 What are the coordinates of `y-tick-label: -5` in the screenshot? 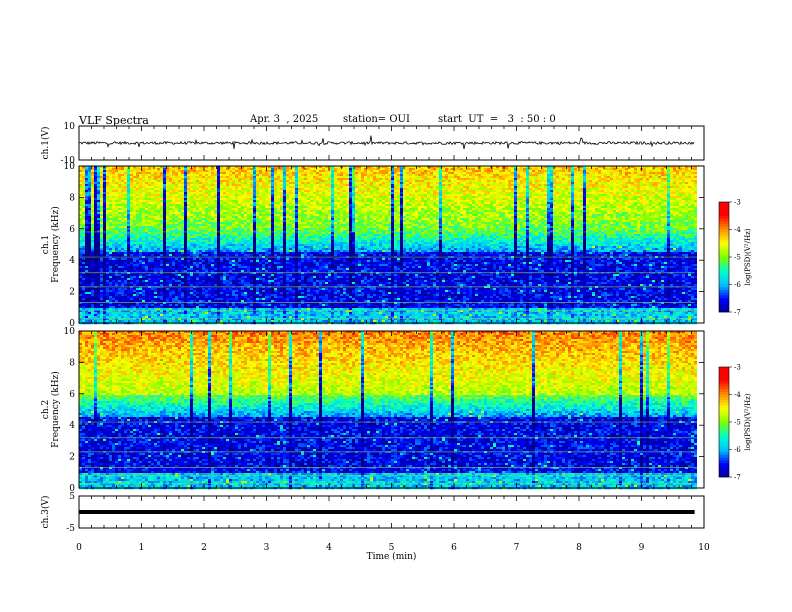 It's located at (70, 529).